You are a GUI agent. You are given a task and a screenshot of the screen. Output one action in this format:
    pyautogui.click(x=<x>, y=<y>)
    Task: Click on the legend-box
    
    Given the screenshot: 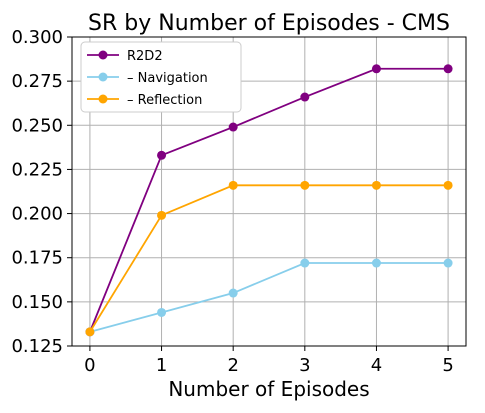 What is the action you would take?
    pyautogui.click(x=161, y=77)
    